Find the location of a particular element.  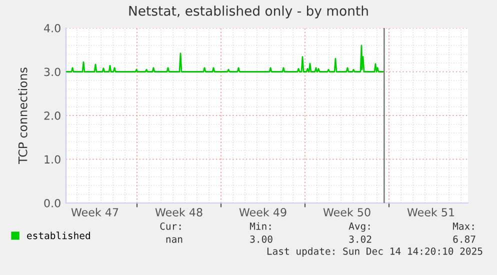

x-tick-label: Week 48 is located at coordinates (178, 212).